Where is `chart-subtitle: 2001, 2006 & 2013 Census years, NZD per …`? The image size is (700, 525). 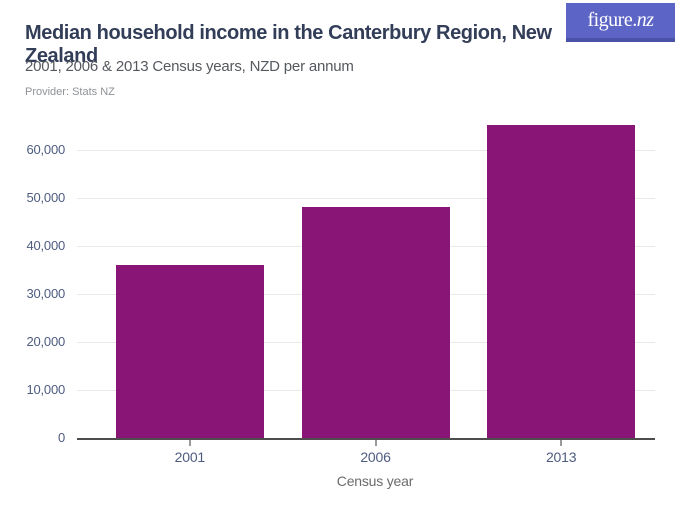
chart-subtitle: 2001, 2006 & 2013 Census years, NZD per … is located at coordinates (189, 66).